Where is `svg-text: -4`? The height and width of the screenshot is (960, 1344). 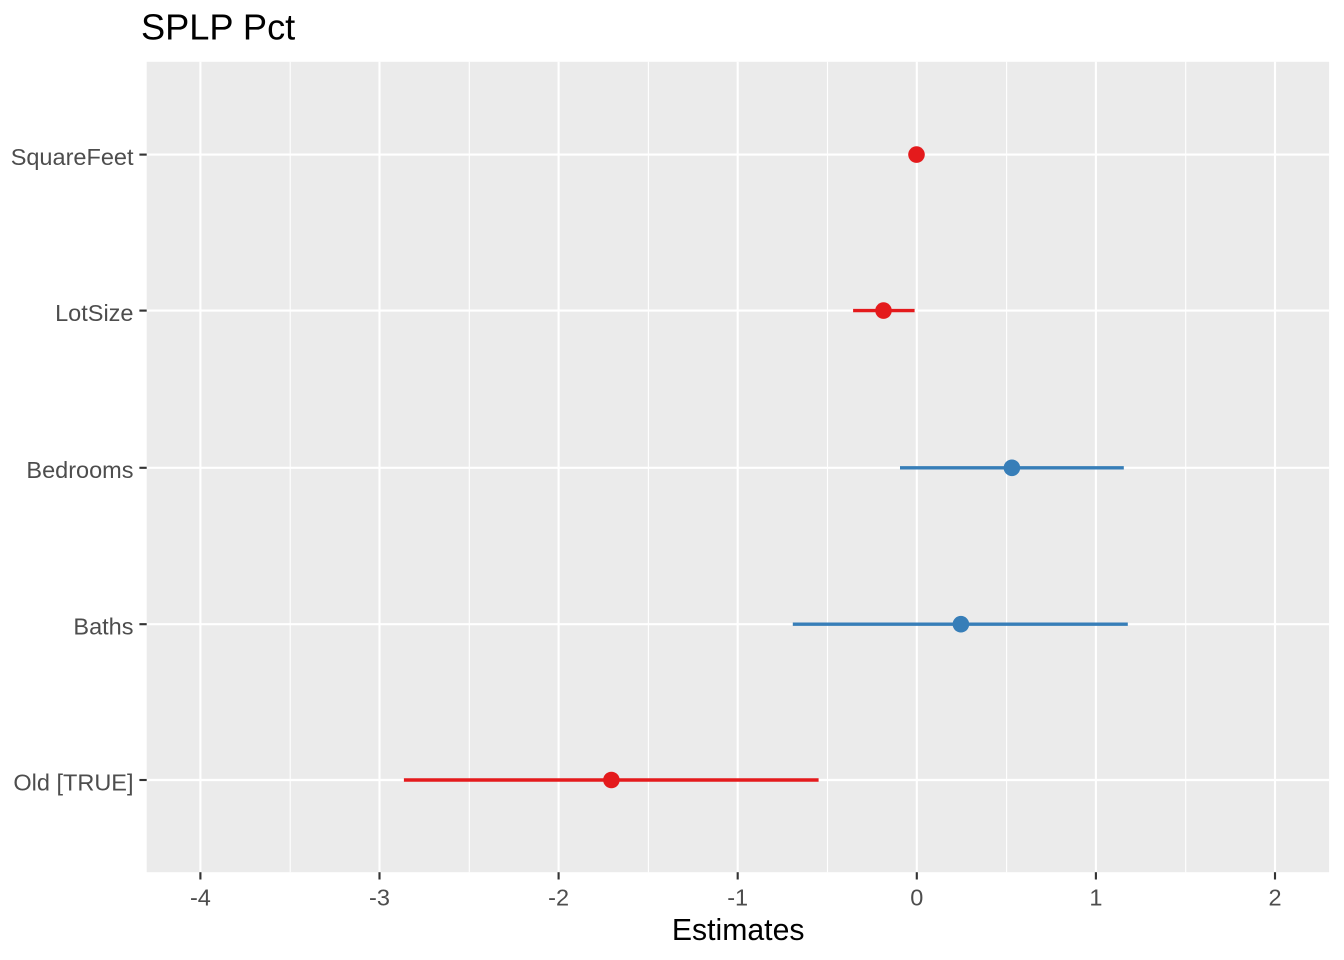
svg-text: -4 is located at coordinates (200, 898).